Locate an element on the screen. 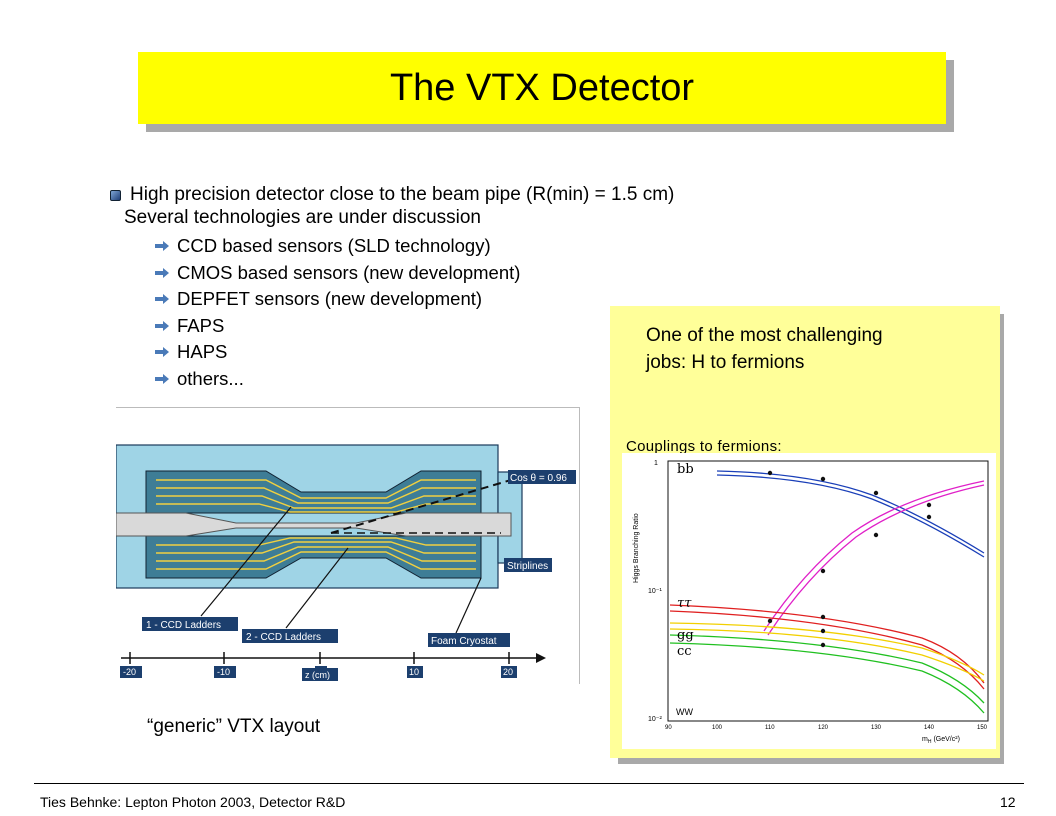  foam-label-box is located at coordinates (469, 640).